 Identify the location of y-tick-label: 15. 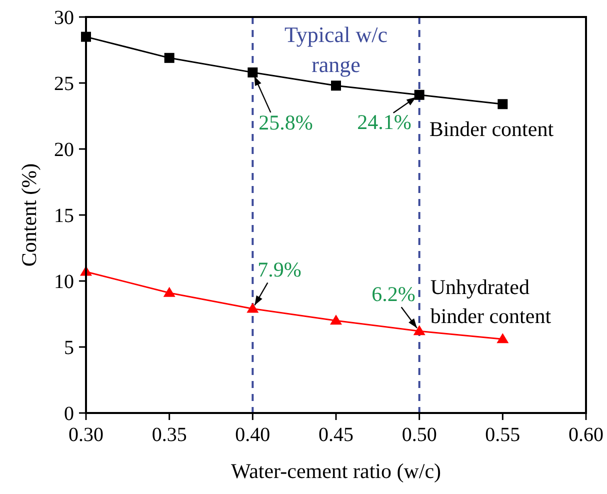
(64, 216).